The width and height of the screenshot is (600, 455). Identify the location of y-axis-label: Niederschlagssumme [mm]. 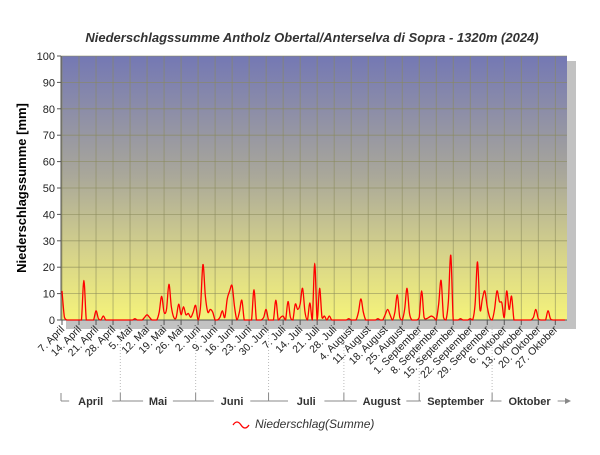
(21, 188).